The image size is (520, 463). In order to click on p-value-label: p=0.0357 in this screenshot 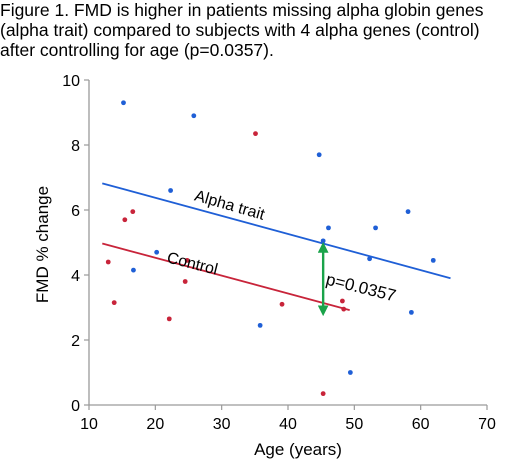, I will do `click(361, 288)`.